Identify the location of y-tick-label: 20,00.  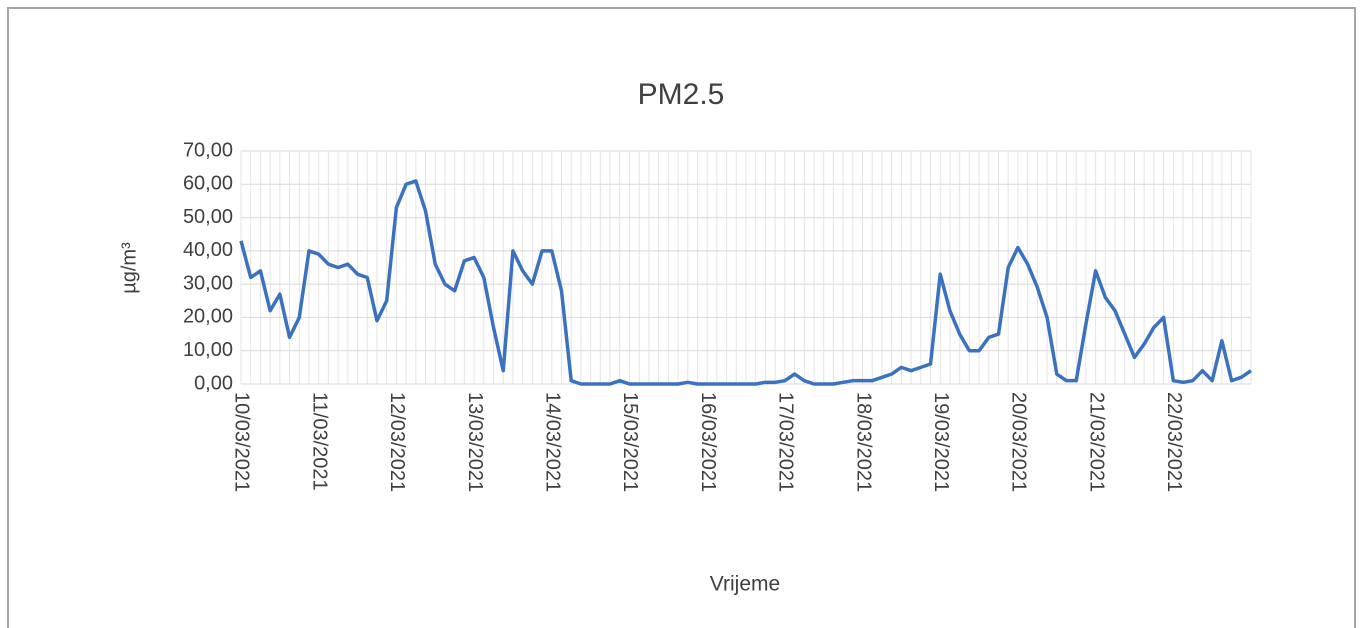
(208, 317).